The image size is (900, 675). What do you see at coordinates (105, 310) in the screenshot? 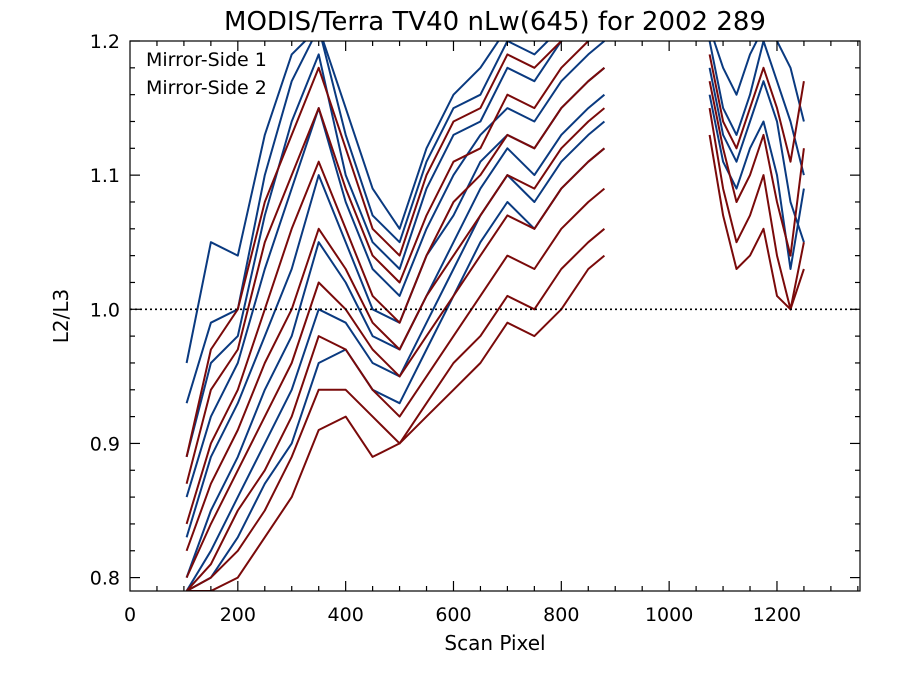
I see `y-tick-label-1.0: 1.0` at bounding box center [105, 310].